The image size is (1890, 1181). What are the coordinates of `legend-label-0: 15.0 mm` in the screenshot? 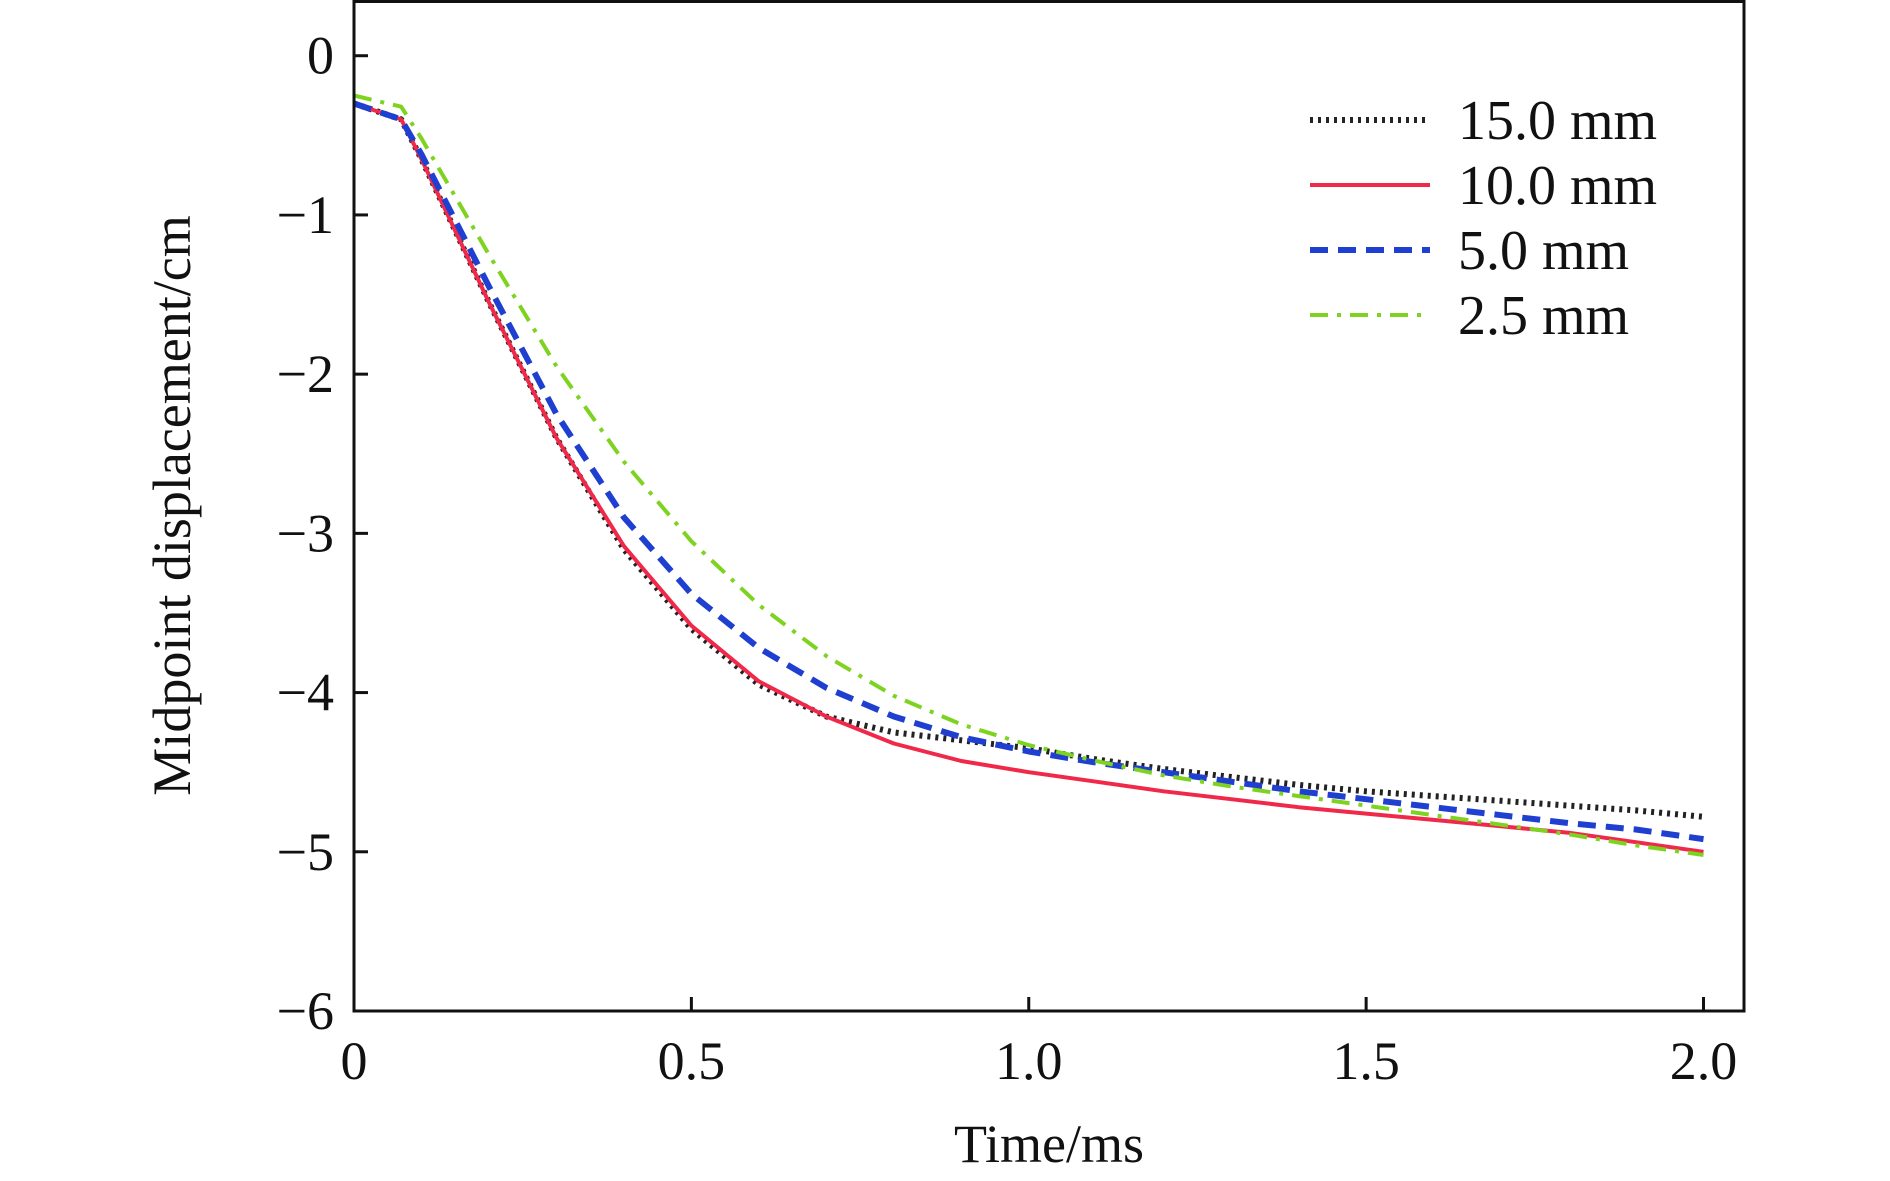 It's located at (1557, 121).